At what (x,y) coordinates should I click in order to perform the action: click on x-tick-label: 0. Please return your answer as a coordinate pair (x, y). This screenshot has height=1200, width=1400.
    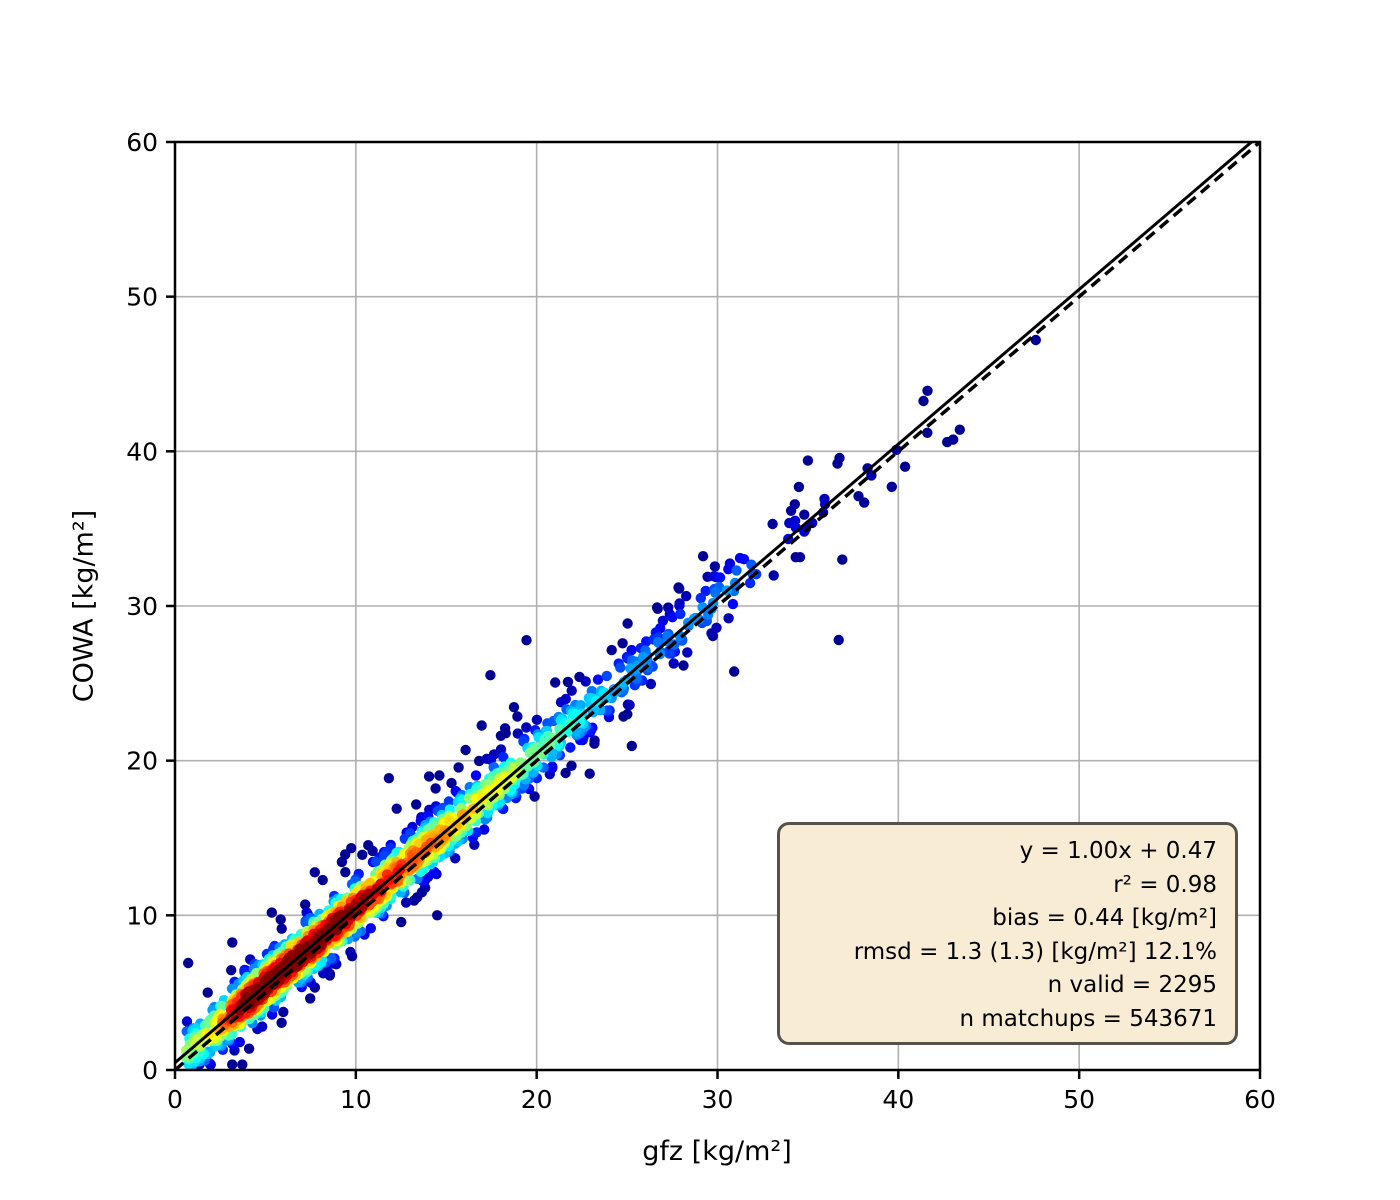
    Looking at the image, I should click on (175, 1099).